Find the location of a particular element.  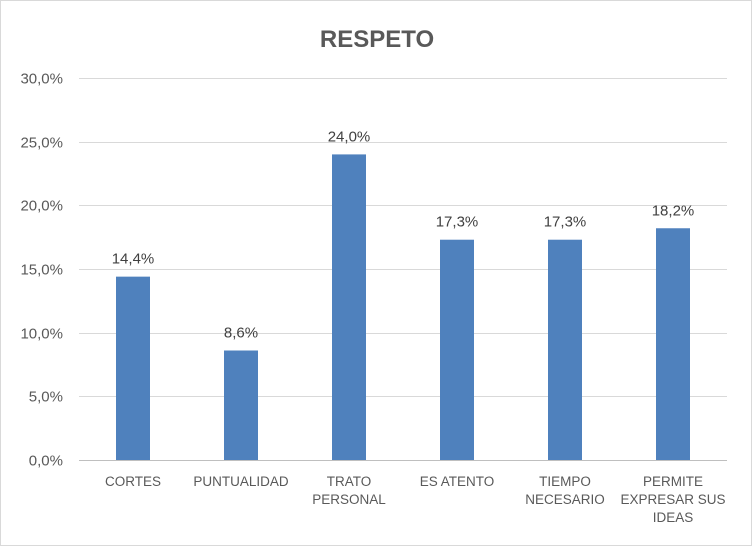

data-label: 8,6% is located at coordinates (241, 332).